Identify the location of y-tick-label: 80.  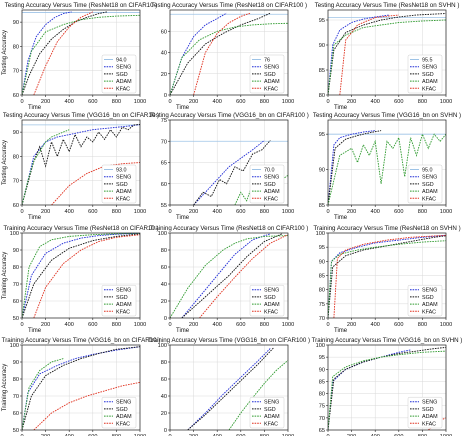
(16, 47).